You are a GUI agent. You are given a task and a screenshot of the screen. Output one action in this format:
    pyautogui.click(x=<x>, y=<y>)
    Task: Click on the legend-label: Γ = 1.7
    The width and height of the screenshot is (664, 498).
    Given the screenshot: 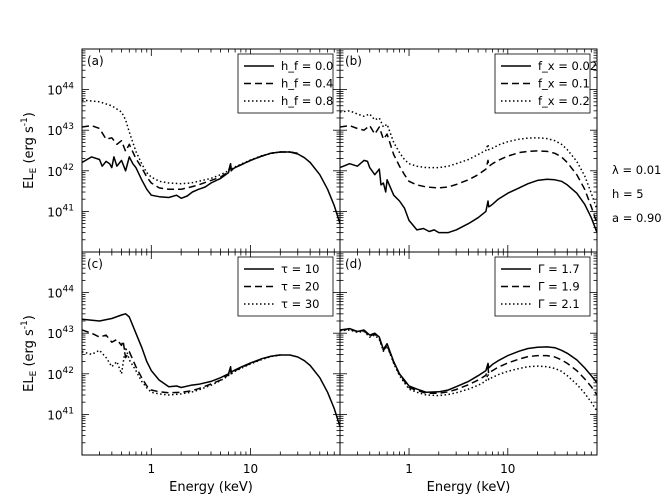 What is the action you would take?
    pyautogui.click(x=559, y=269)
    